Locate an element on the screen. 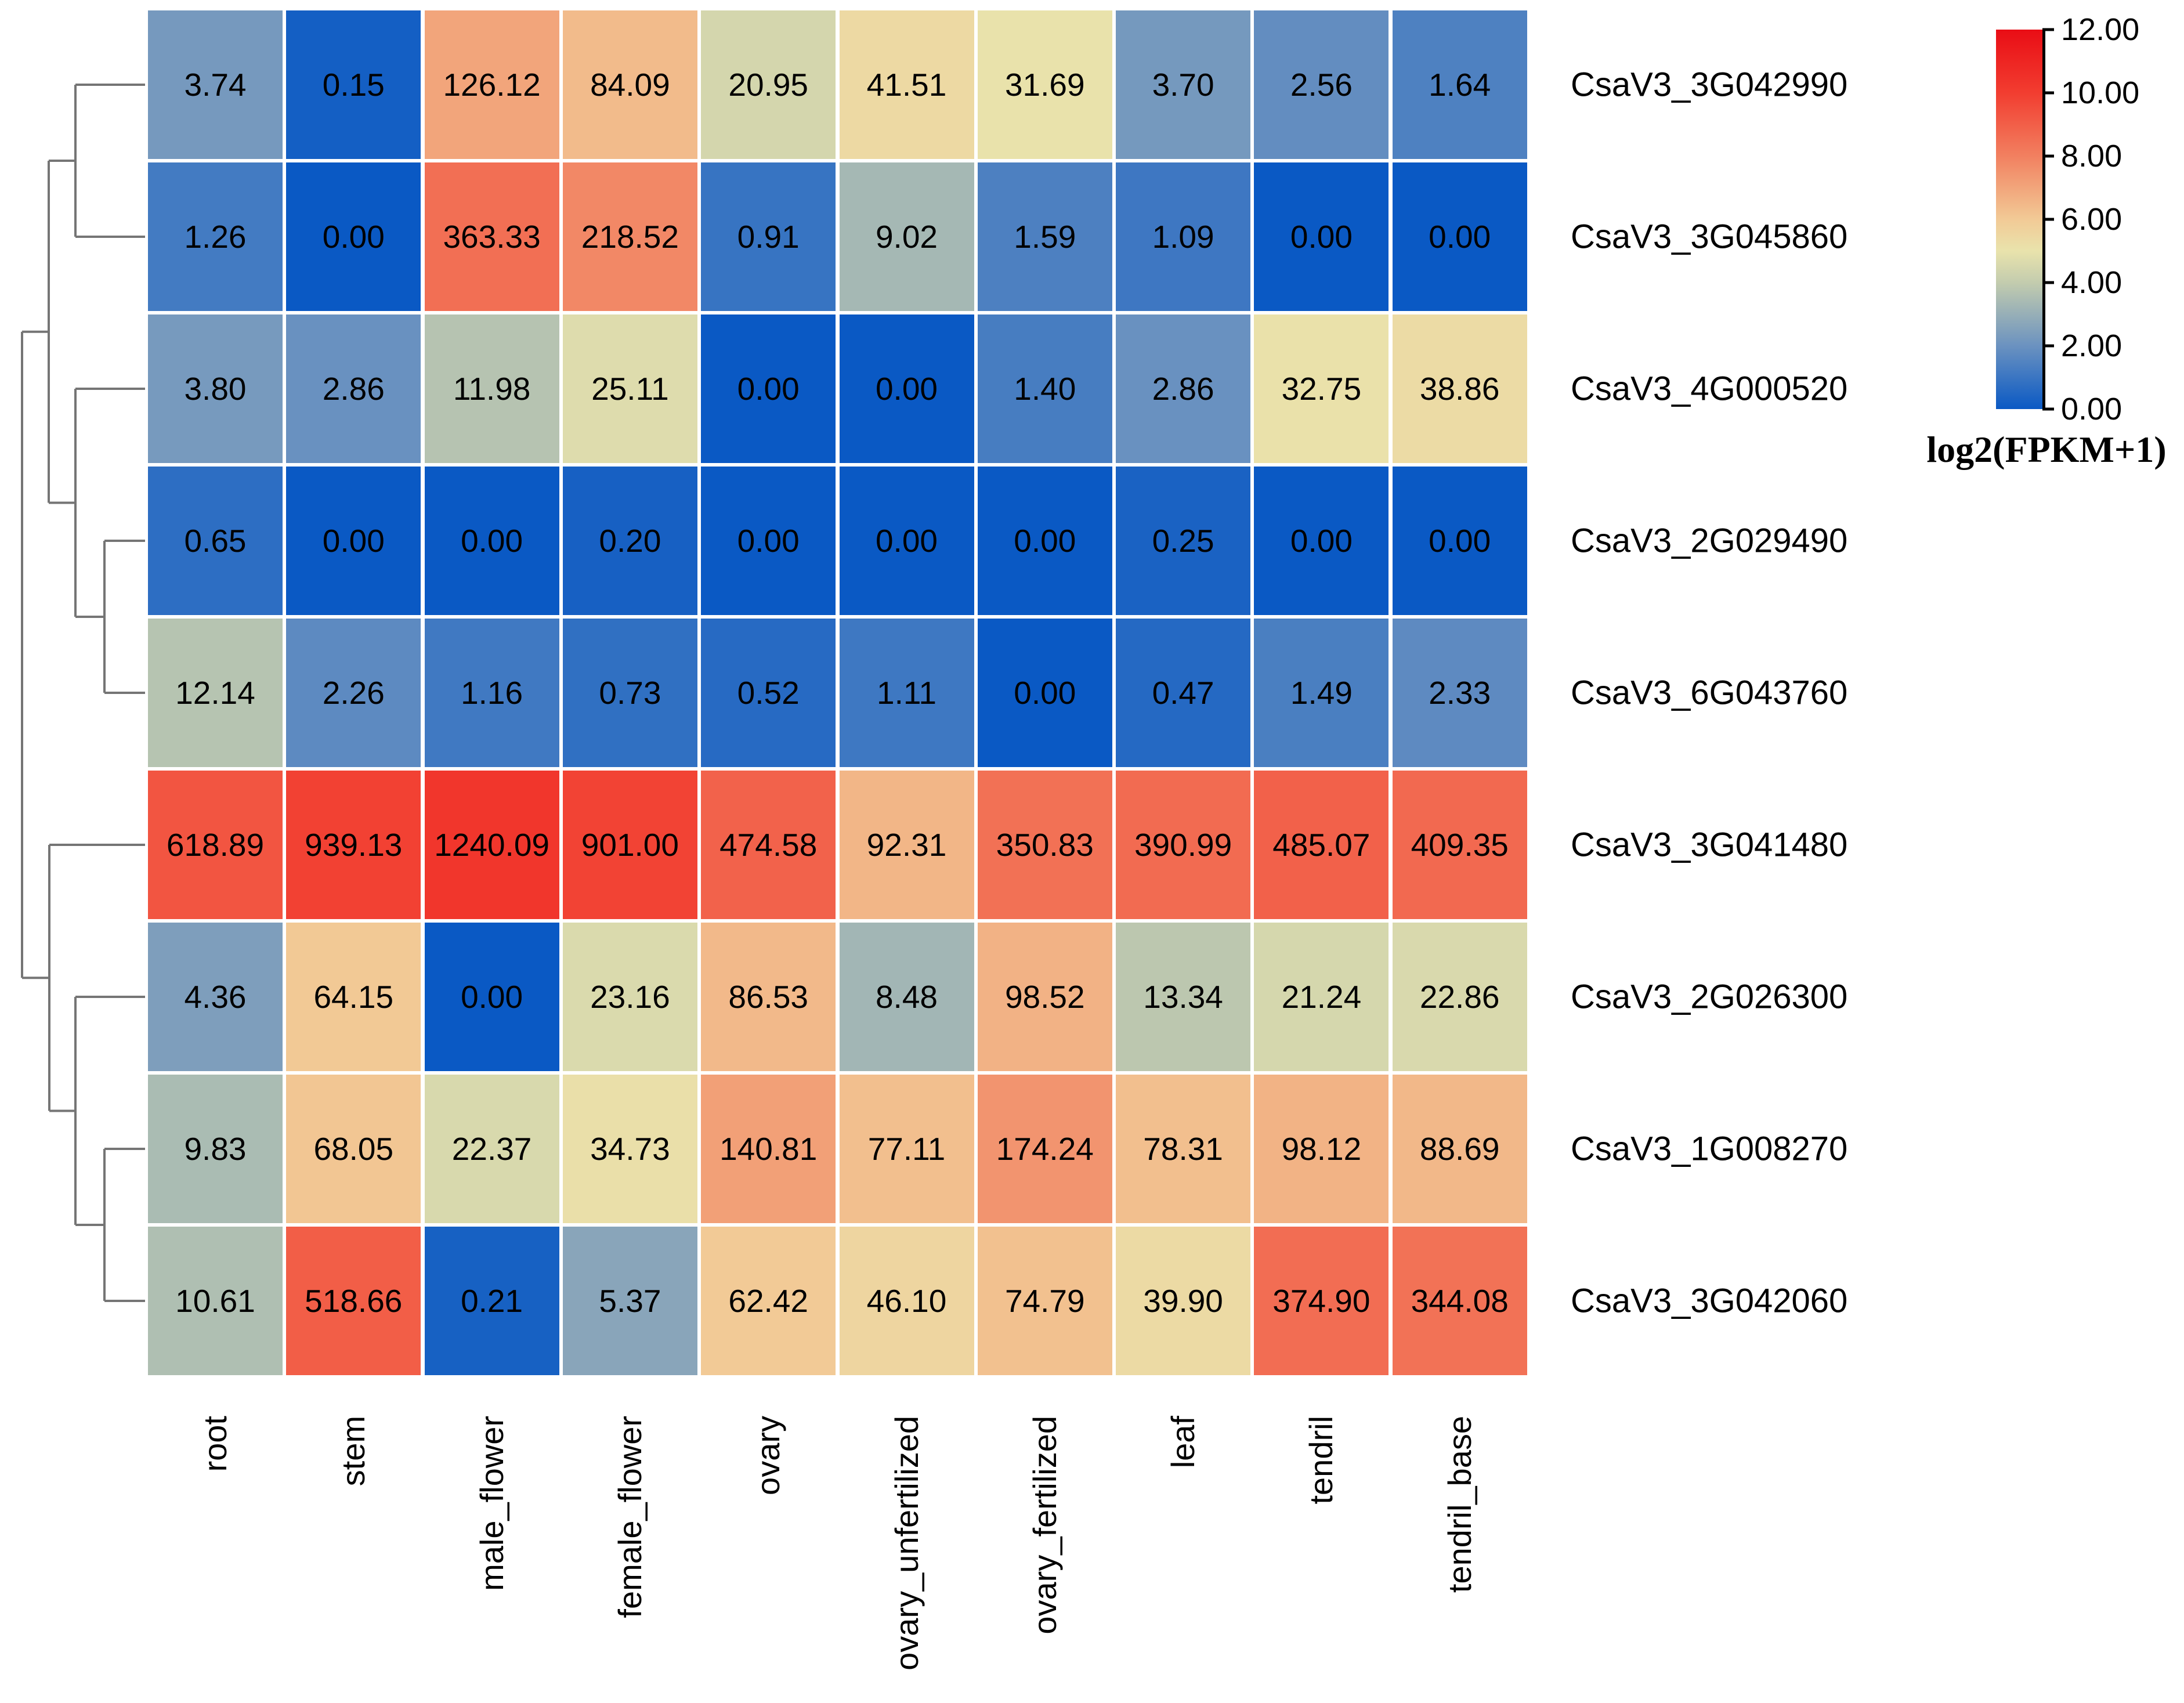  heatmap-cell: 1.40 is located at coordinates (1044, 388).